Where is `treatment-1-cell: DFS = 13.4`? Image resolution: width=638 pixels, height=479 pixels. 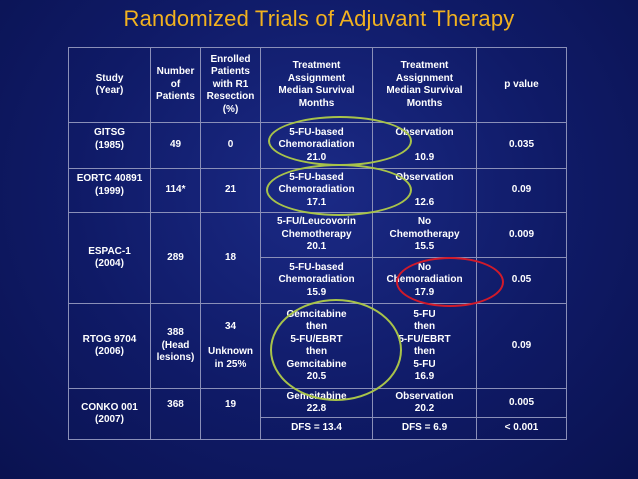 treatment-1-cell: DFS = 13.4 is located at coordinates (316, 428).